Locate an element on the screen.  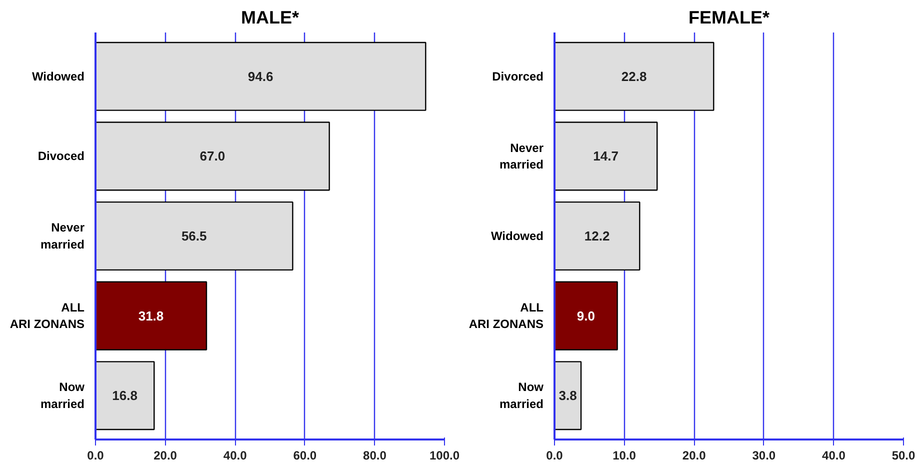
data-label: 56.5 is located at coordinates (194, 236).